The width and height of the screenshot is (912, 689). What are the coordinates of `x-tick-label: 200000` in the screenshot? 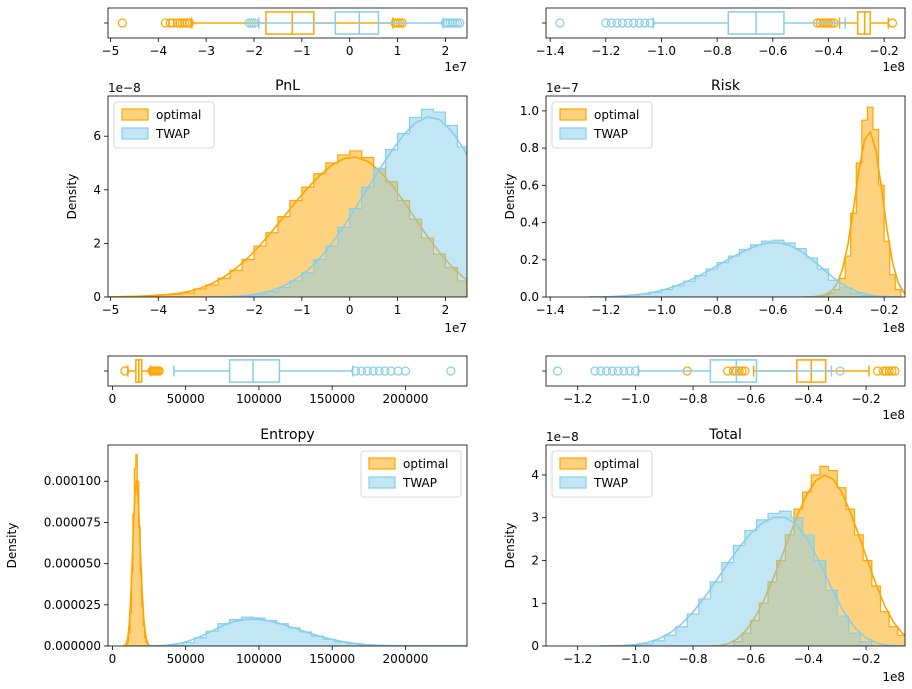 It's located at (406, 659).